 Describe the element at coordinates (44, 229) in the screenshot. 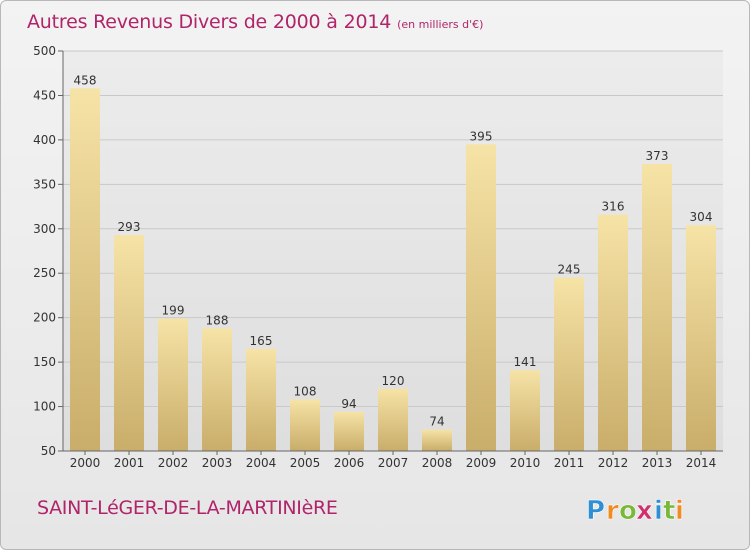

I see `y-tick-label: 300` at that location.